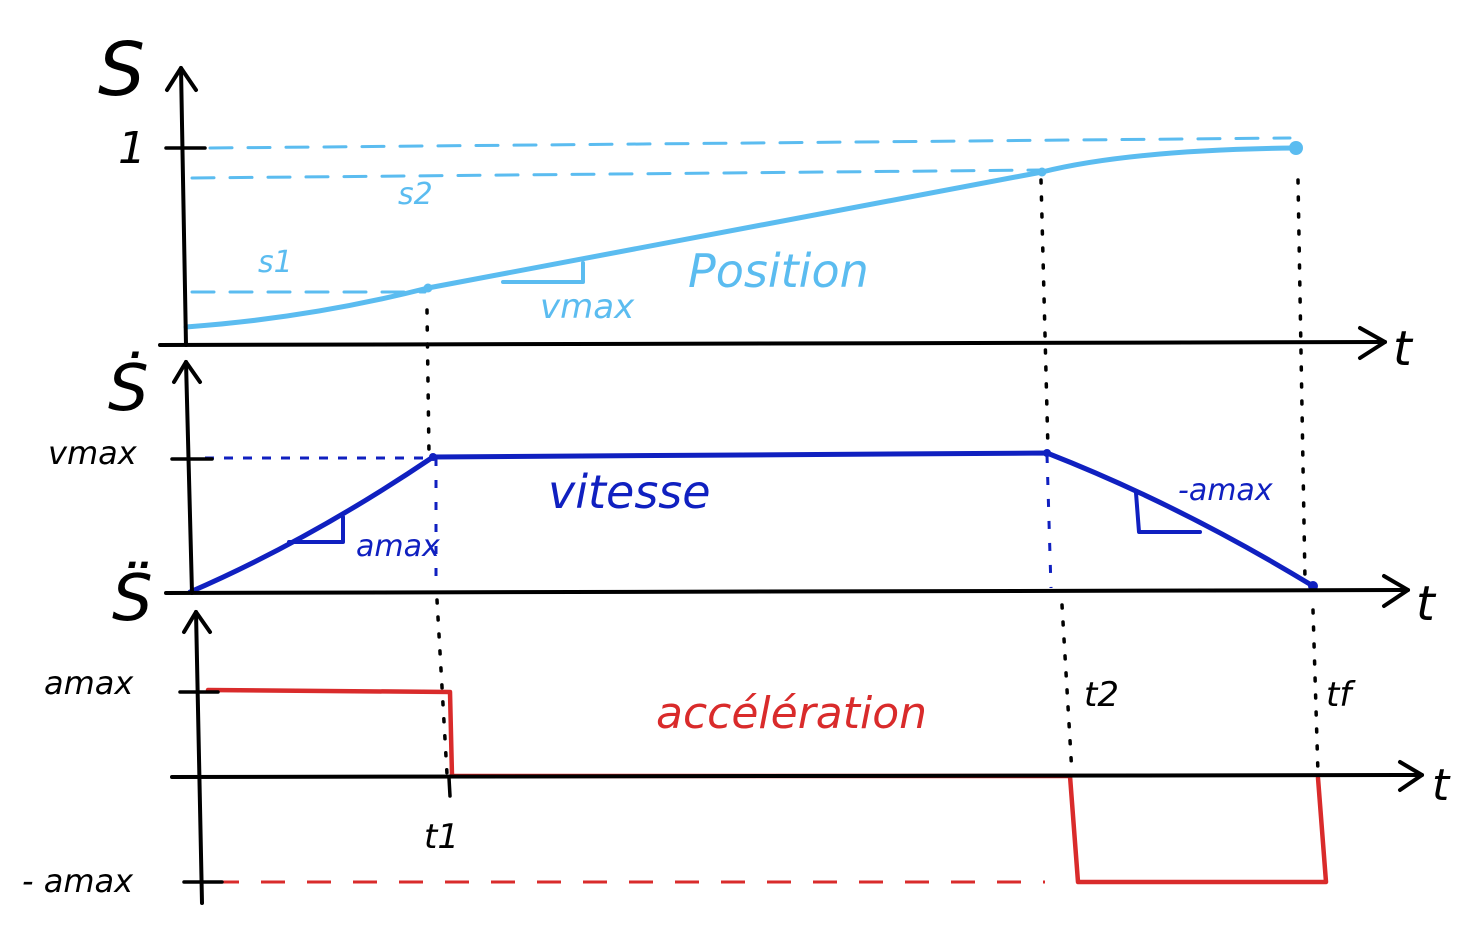 The image size is (1484, 942). Describe the element at coordinates (128, 388) in the screenshot. I see `velocity-axis-label: Ṡ` at that location.